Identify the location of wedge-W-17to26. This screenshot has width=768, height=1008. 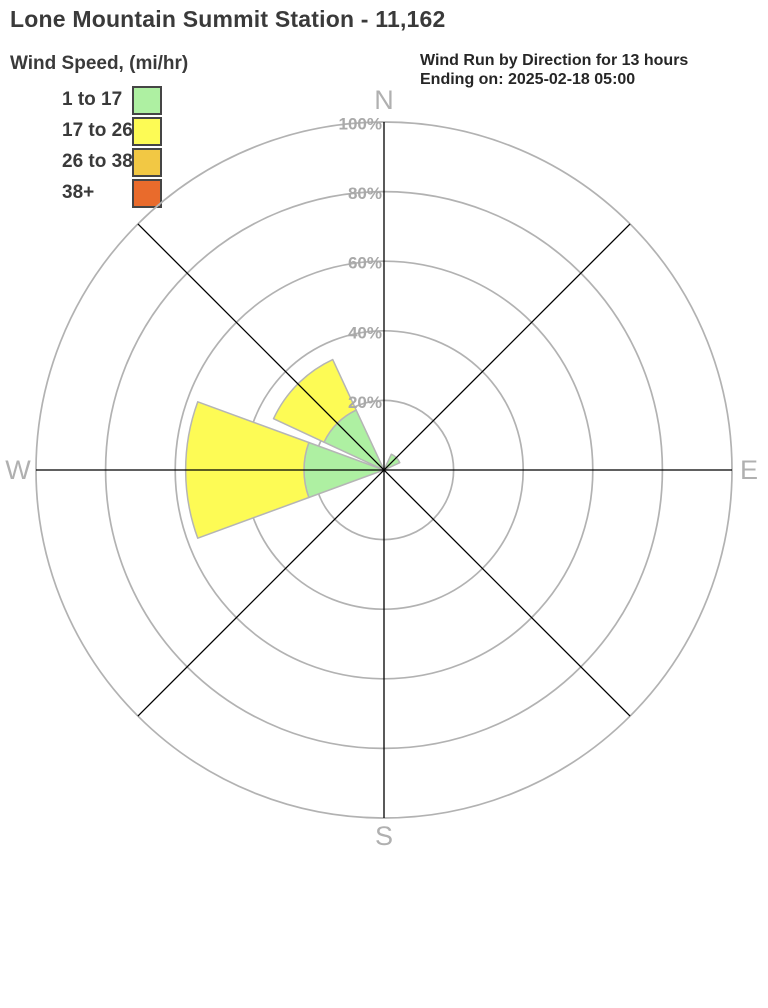
(247, 470).